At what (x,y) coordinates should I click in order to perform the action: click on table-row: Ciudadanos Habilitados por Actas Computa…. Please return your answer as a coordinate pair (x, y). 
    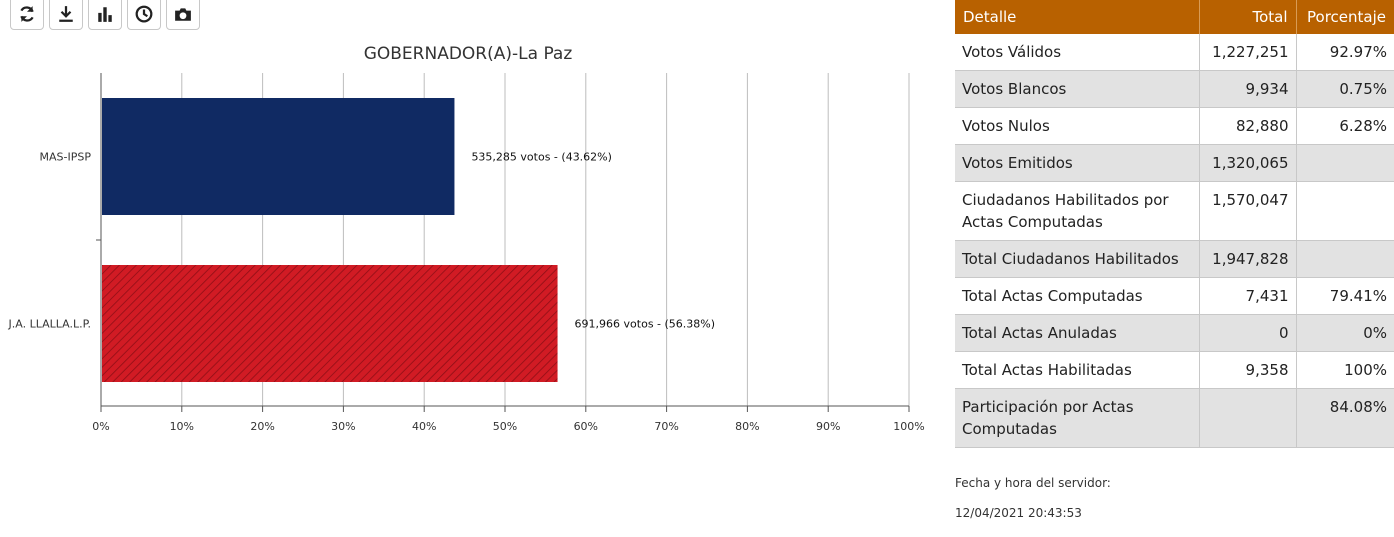
    Looking at the image, I should click on (1174, 211).